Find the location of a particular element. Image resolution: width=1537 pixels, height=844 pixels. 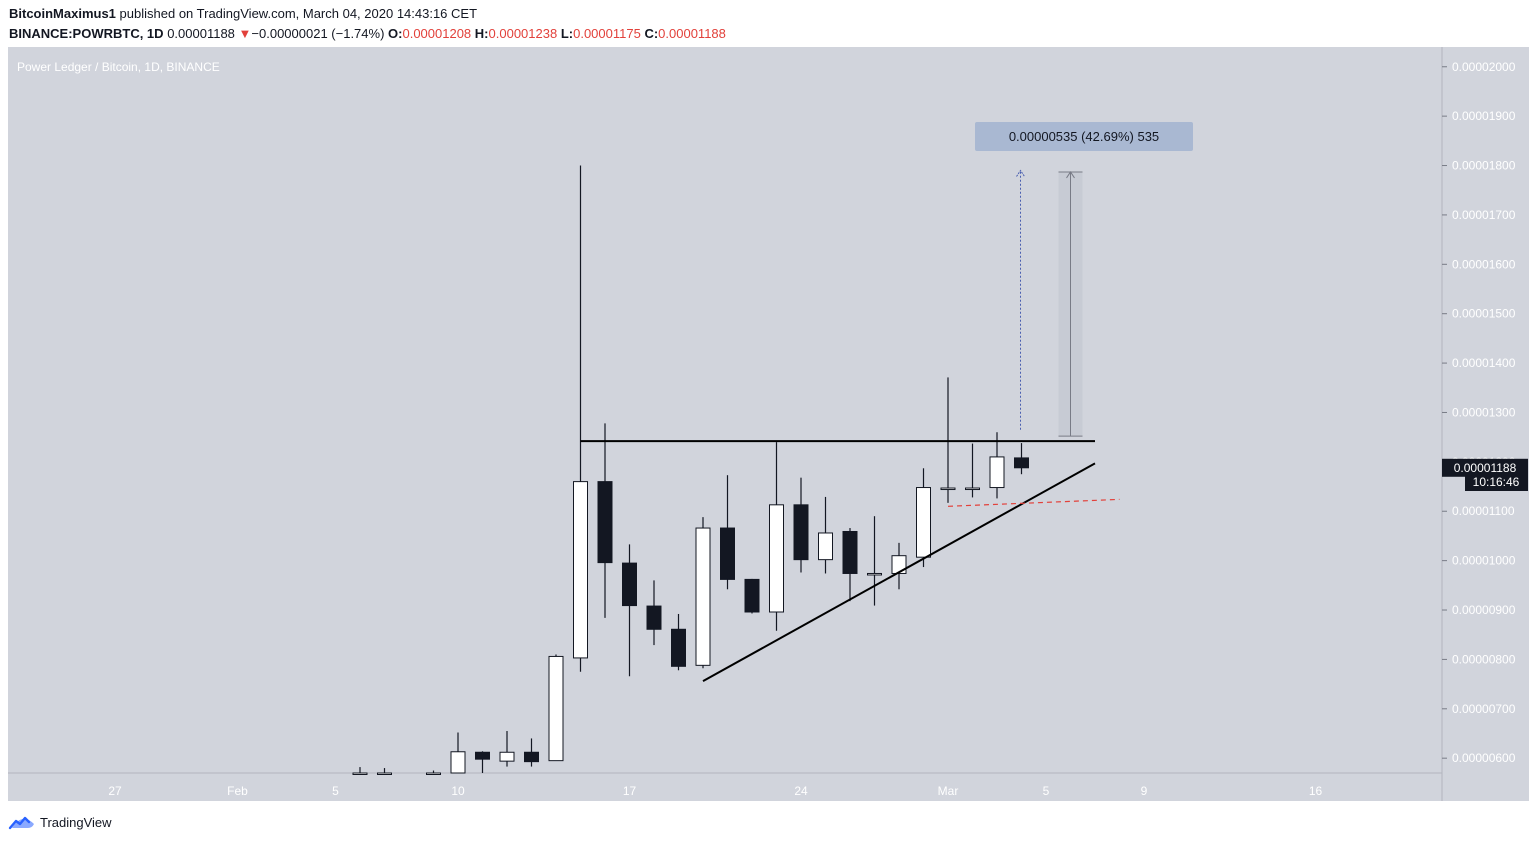

low-value: 0.00001175 is located at coordinates (607, 33).